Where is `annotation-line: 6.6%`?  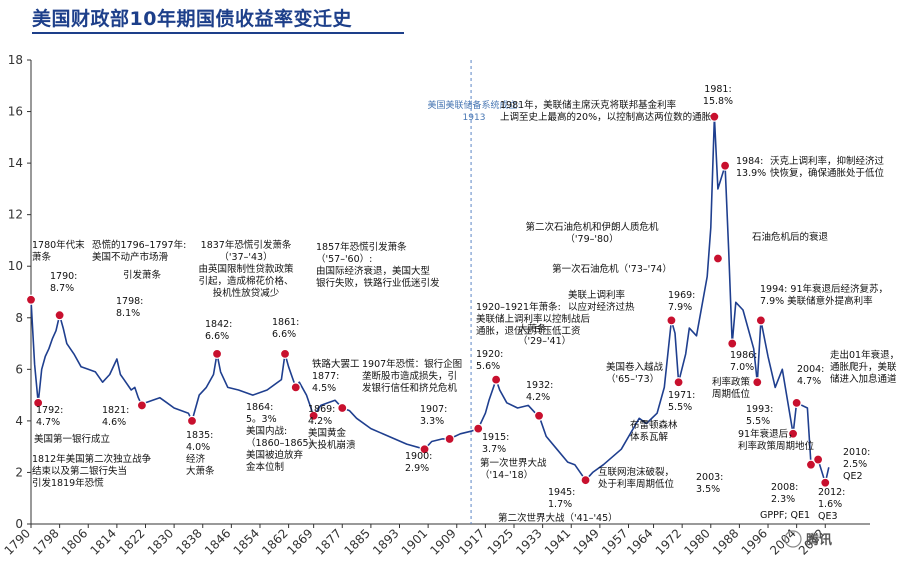 annotation-line: 6.6% is located at coordinates (217, 336).